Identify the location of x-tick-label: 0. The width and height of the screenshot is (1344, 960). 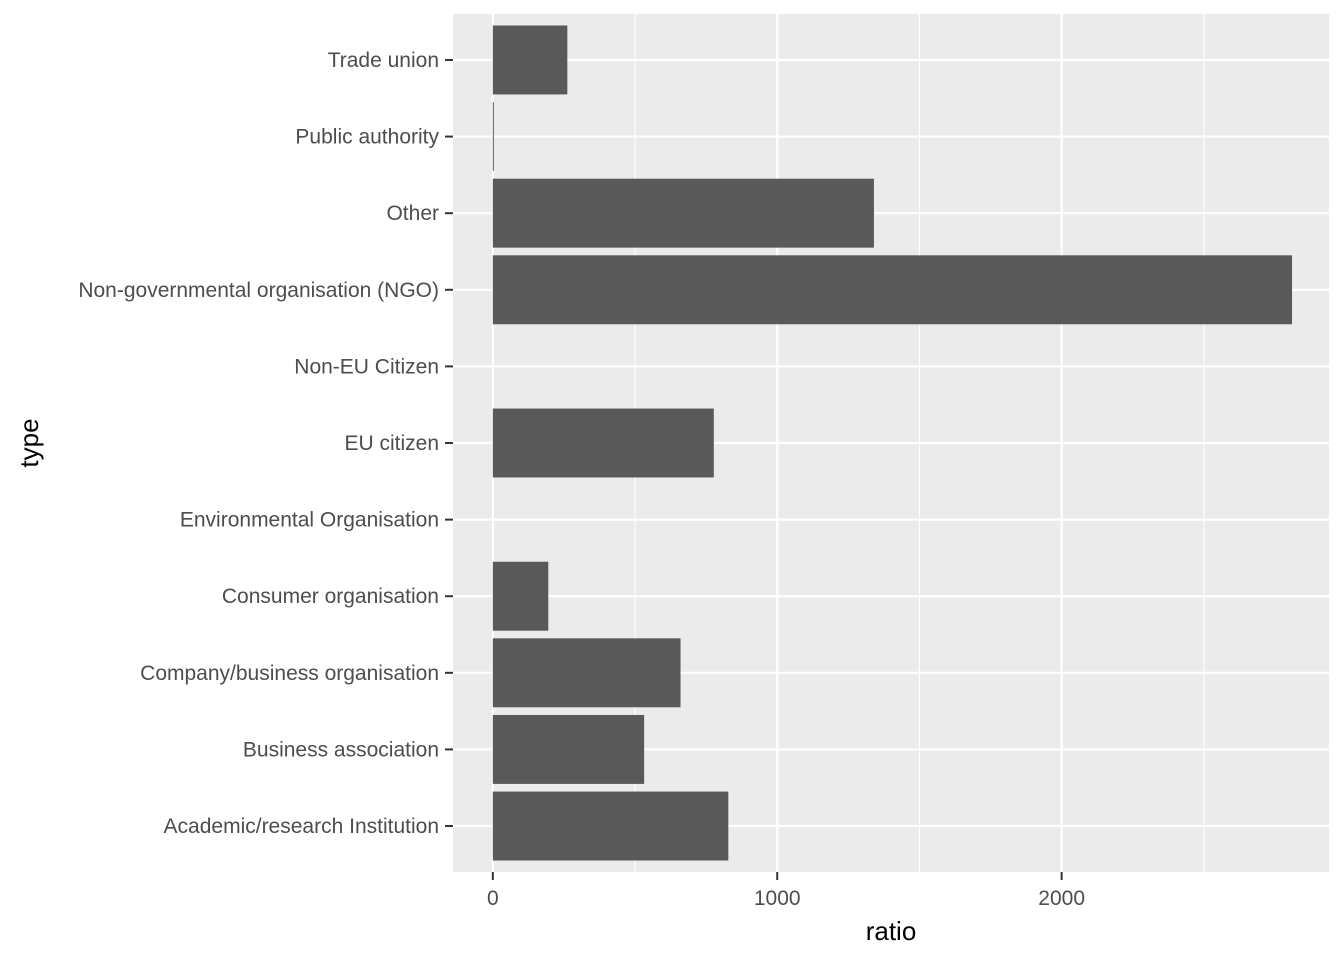
(493, 898).